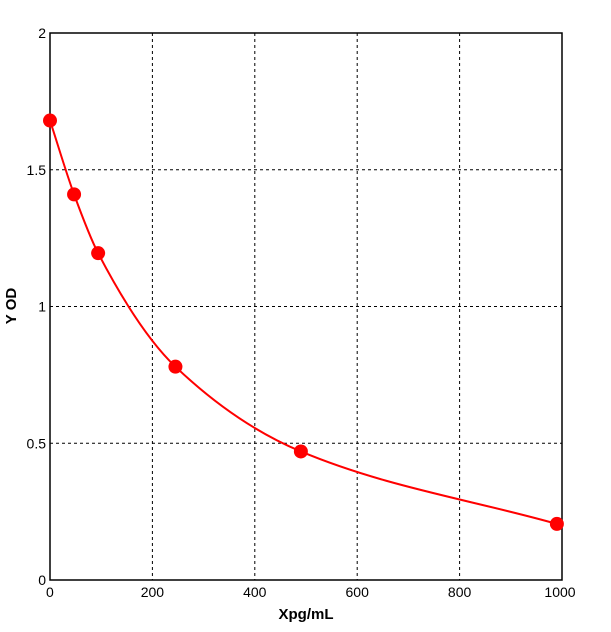 The image size is (611, 632). What do you see at coordinates (559, 592) in the screenshot?
I see `x-tick-label-5: 1000` at bounding box center [559, 592].